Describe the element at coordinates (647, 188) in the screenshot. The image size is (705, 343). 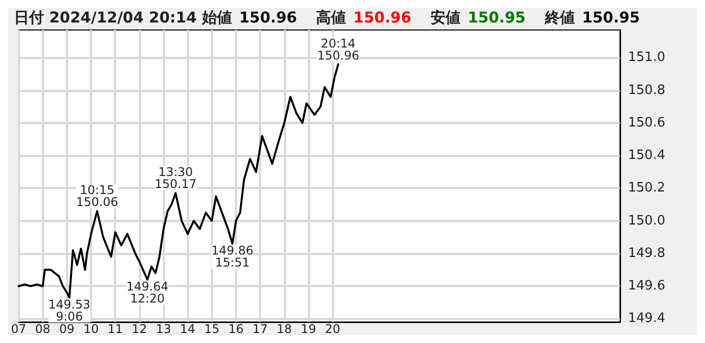
I see `y-tick-label: 150.2` at that location.